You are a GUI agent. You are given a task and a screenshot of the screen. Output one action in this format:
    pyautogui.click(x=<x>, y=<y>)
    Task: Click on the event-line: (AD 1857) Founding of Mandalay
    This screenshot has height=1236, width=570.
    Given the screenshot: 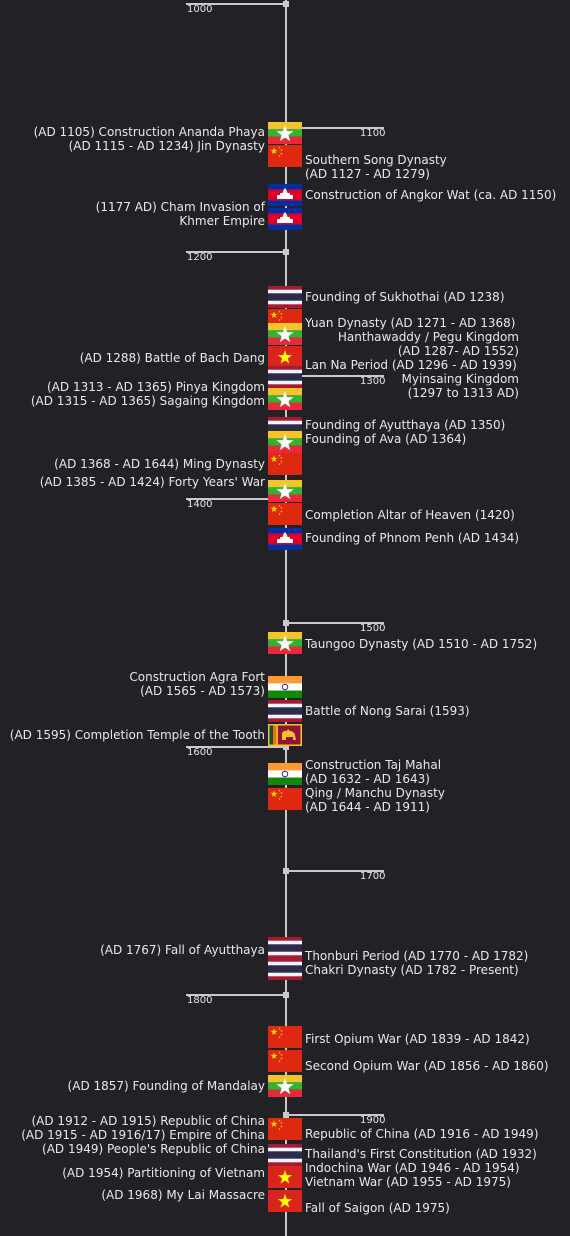 What is the action you would take?
    pyautogui.click(x=166, y=1086)
    